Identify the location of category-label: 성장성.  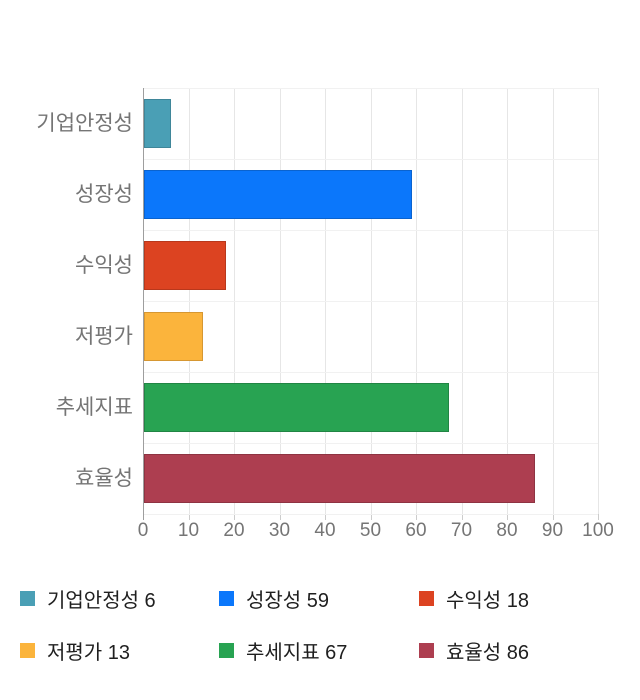
(104, 194).